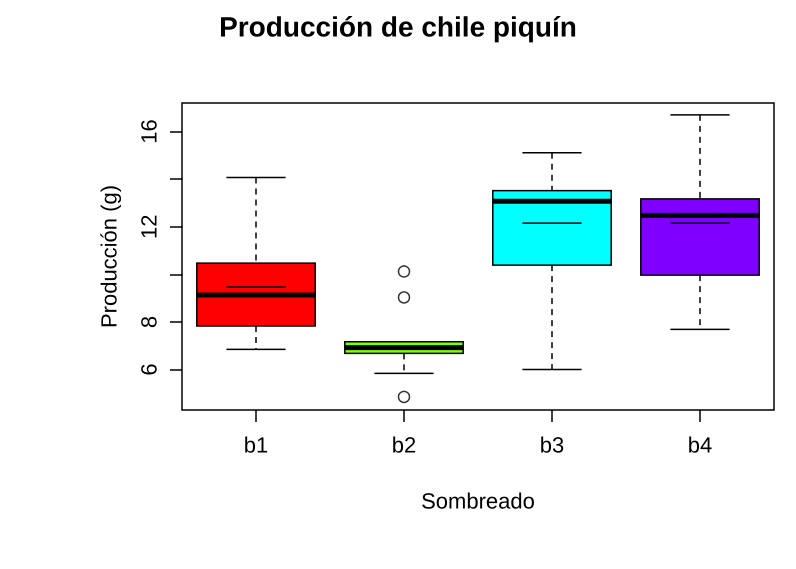  Describe the element at coordinates (149, 369) in the screenshot. I see `y-tick-label: 6` at that location.